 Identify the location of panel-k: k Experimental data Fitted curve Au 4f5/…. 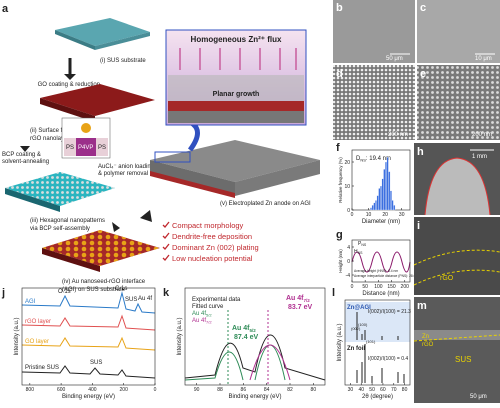
(244, 343).